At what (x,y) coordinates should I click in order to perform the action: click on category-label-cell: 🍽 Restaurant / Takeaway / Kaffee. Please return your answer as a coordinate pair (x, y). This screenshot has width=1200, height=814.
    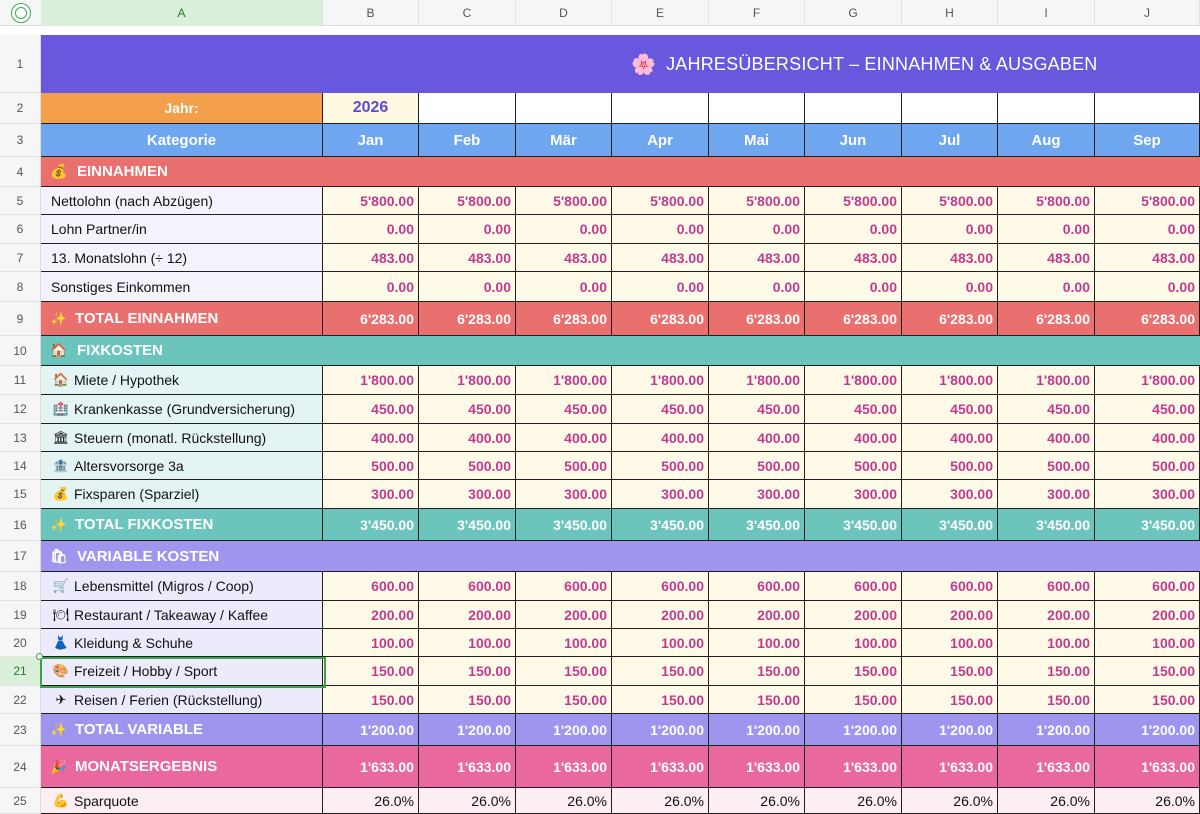
    Looking at the image, I should click on (182, 615).